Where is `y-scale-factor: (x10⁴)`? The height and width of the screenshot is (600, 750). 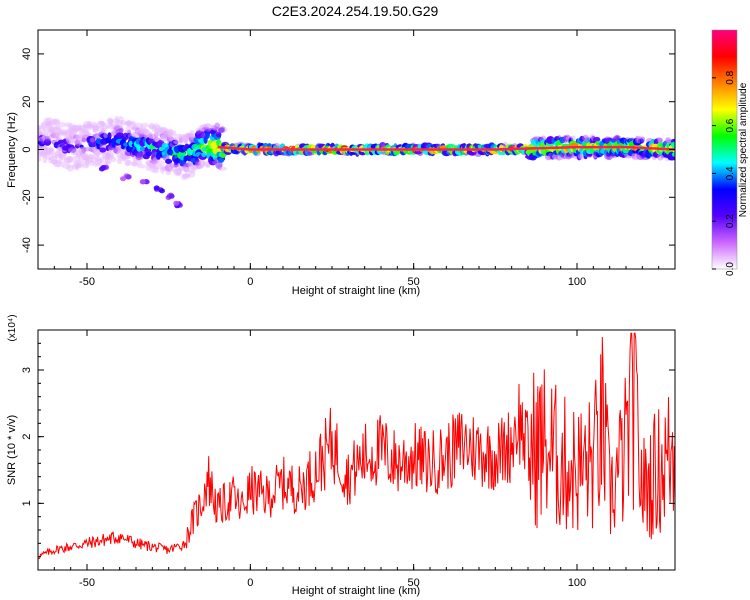 y-scale-factor: (x10⁴) is located at coordinates (12, 327).